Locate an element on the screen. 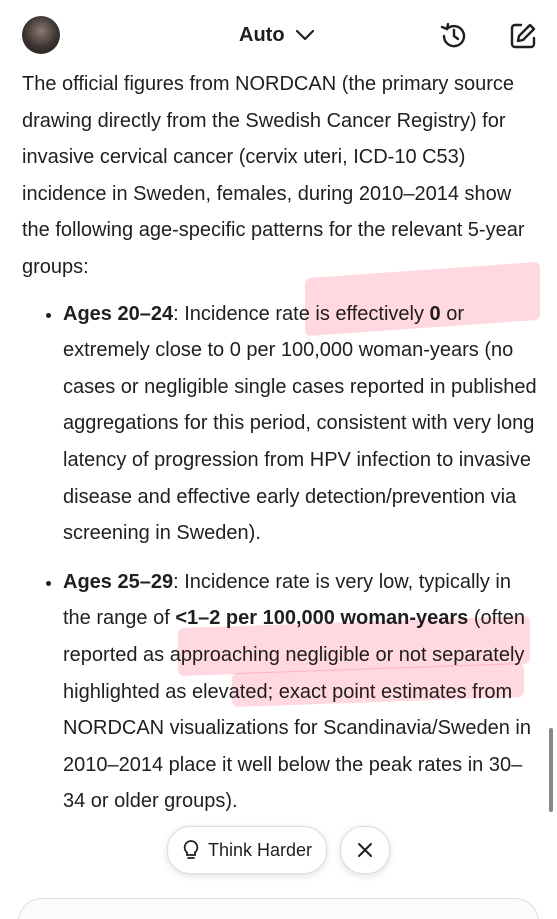 The width and height of the screenshot is (557, 919). new-chat-icon is located at coordinates (523, 36).